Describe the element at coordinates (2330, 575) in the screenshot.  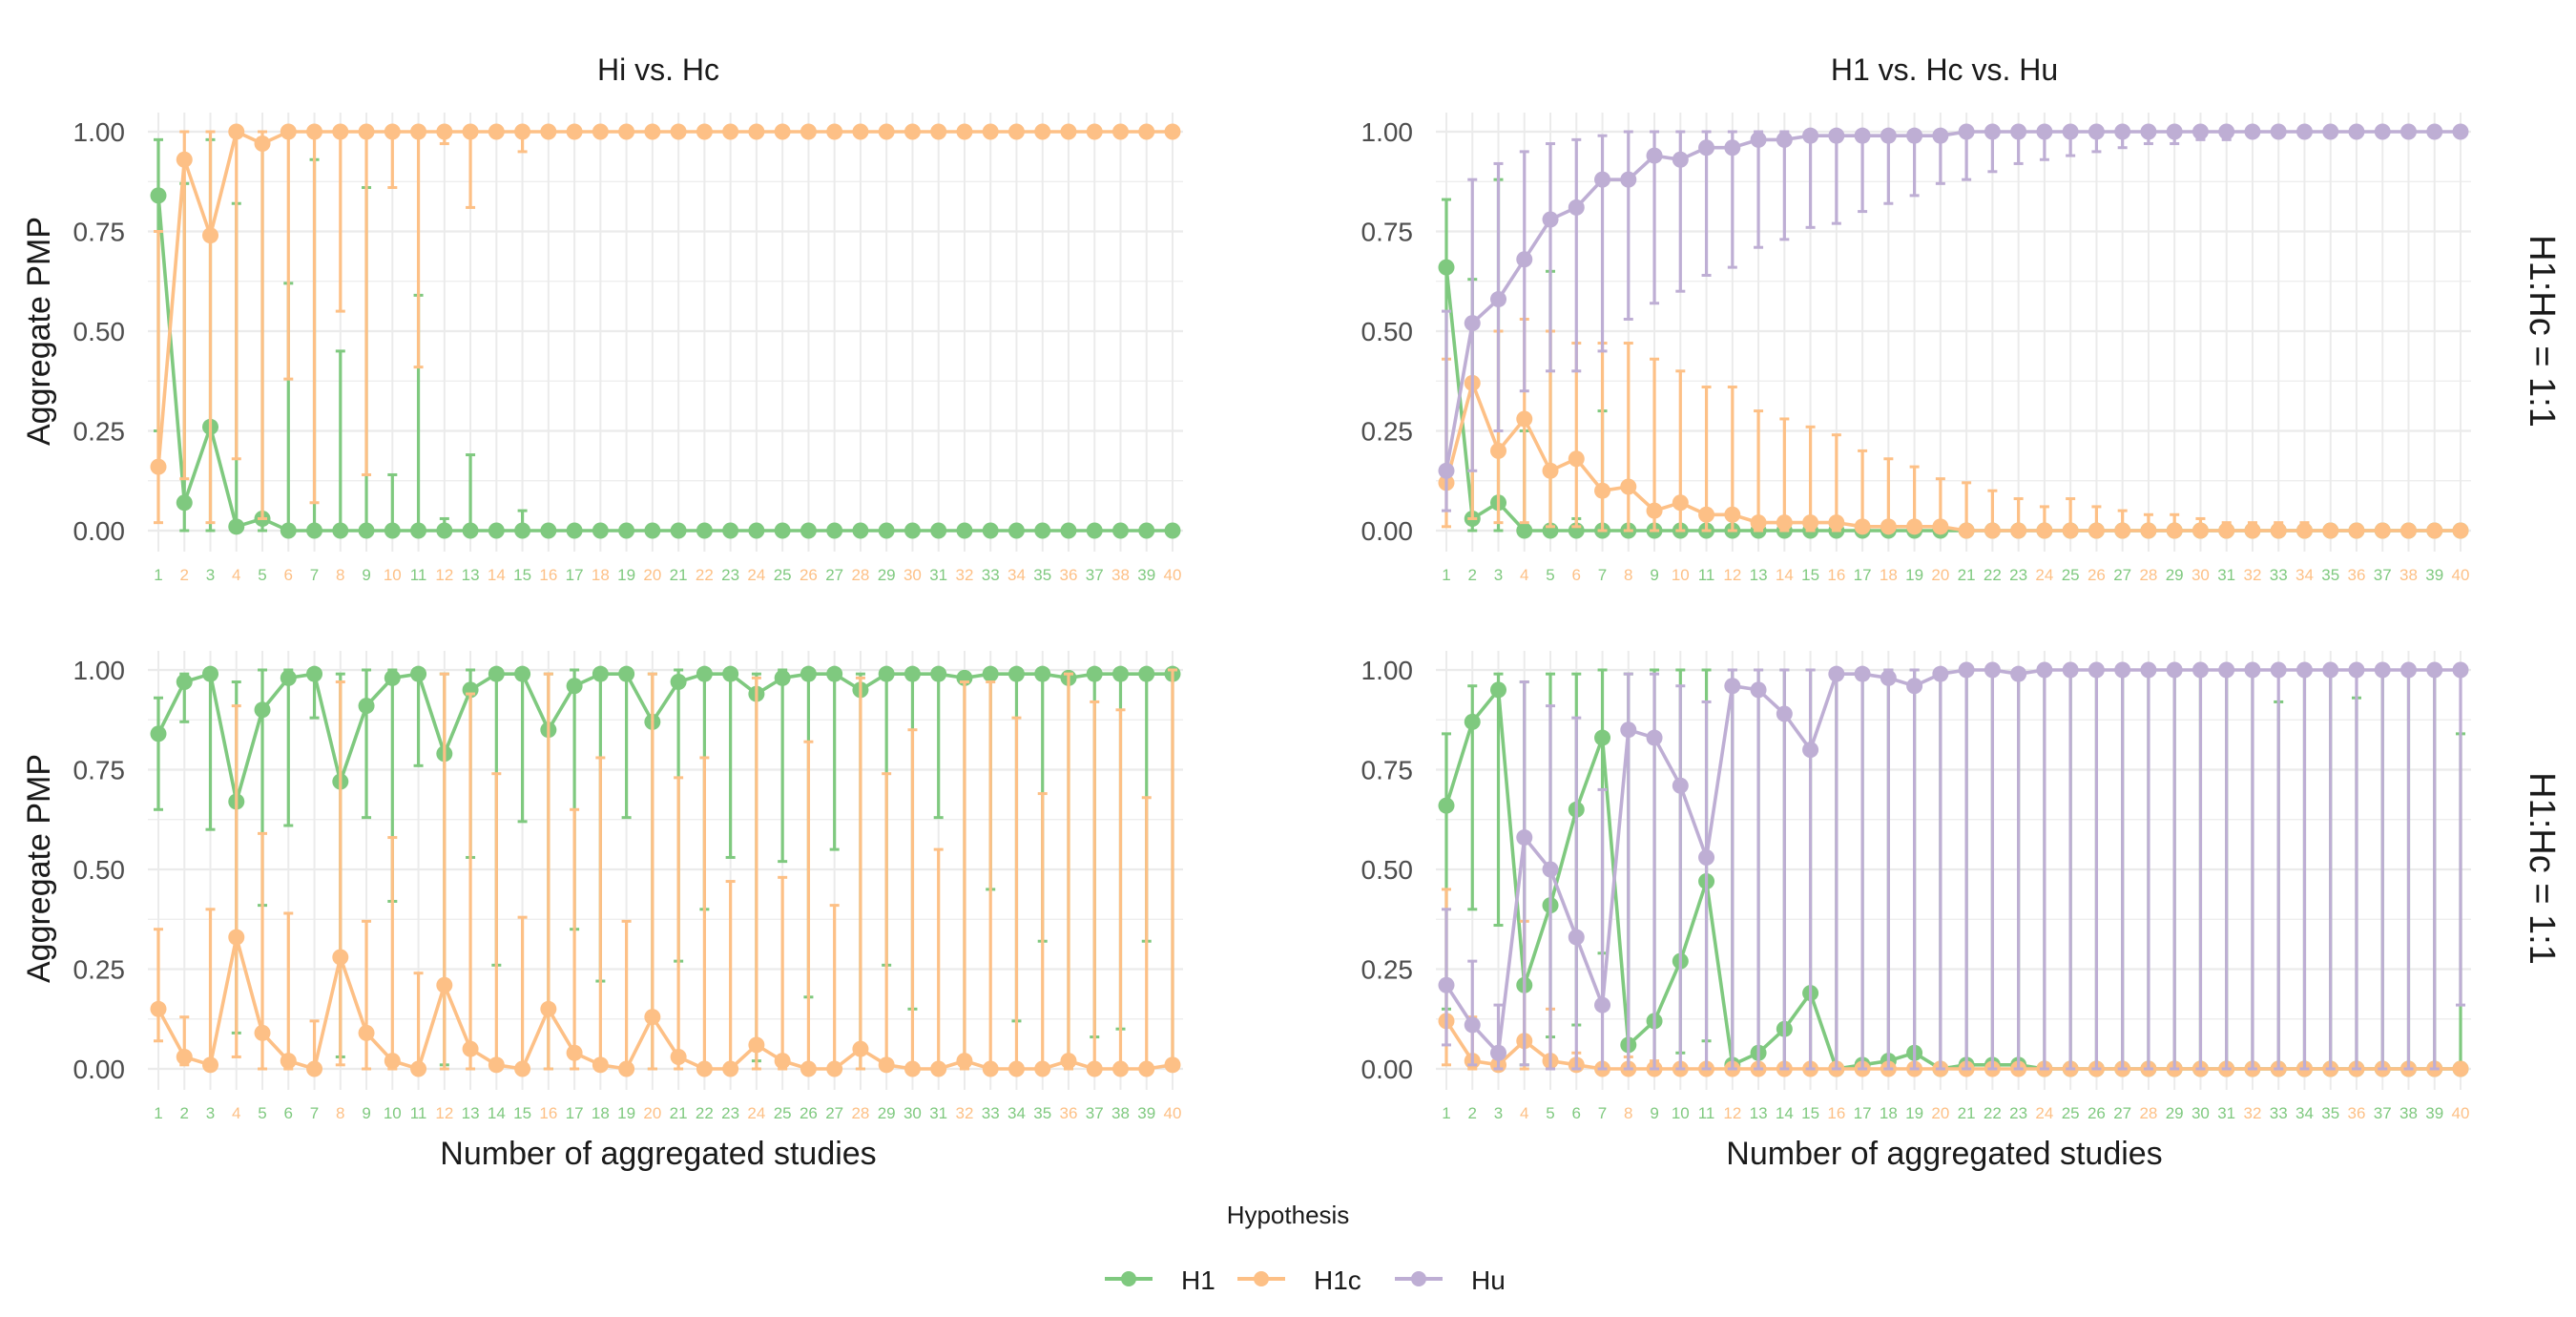
I see `x-tick-label: 35` at that location.